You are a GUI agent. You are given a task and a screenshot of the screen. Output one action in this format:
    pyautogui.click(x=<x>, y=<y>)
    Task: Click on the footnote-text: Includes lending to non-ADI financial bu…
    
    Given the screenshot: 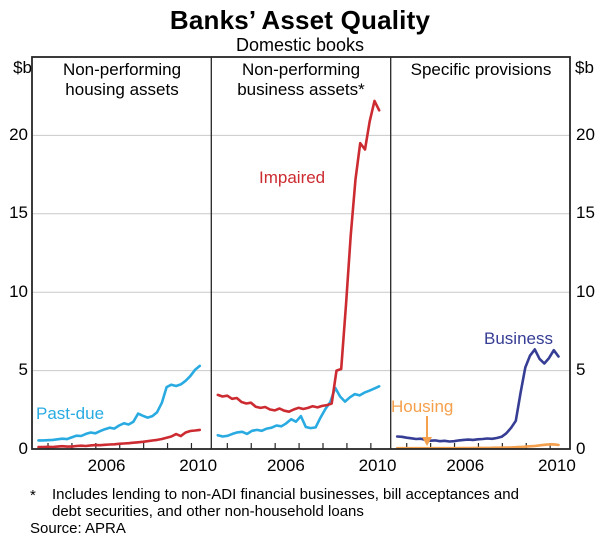 What is the action you would take?
    pyautogui.click(x=312, y=503)
    